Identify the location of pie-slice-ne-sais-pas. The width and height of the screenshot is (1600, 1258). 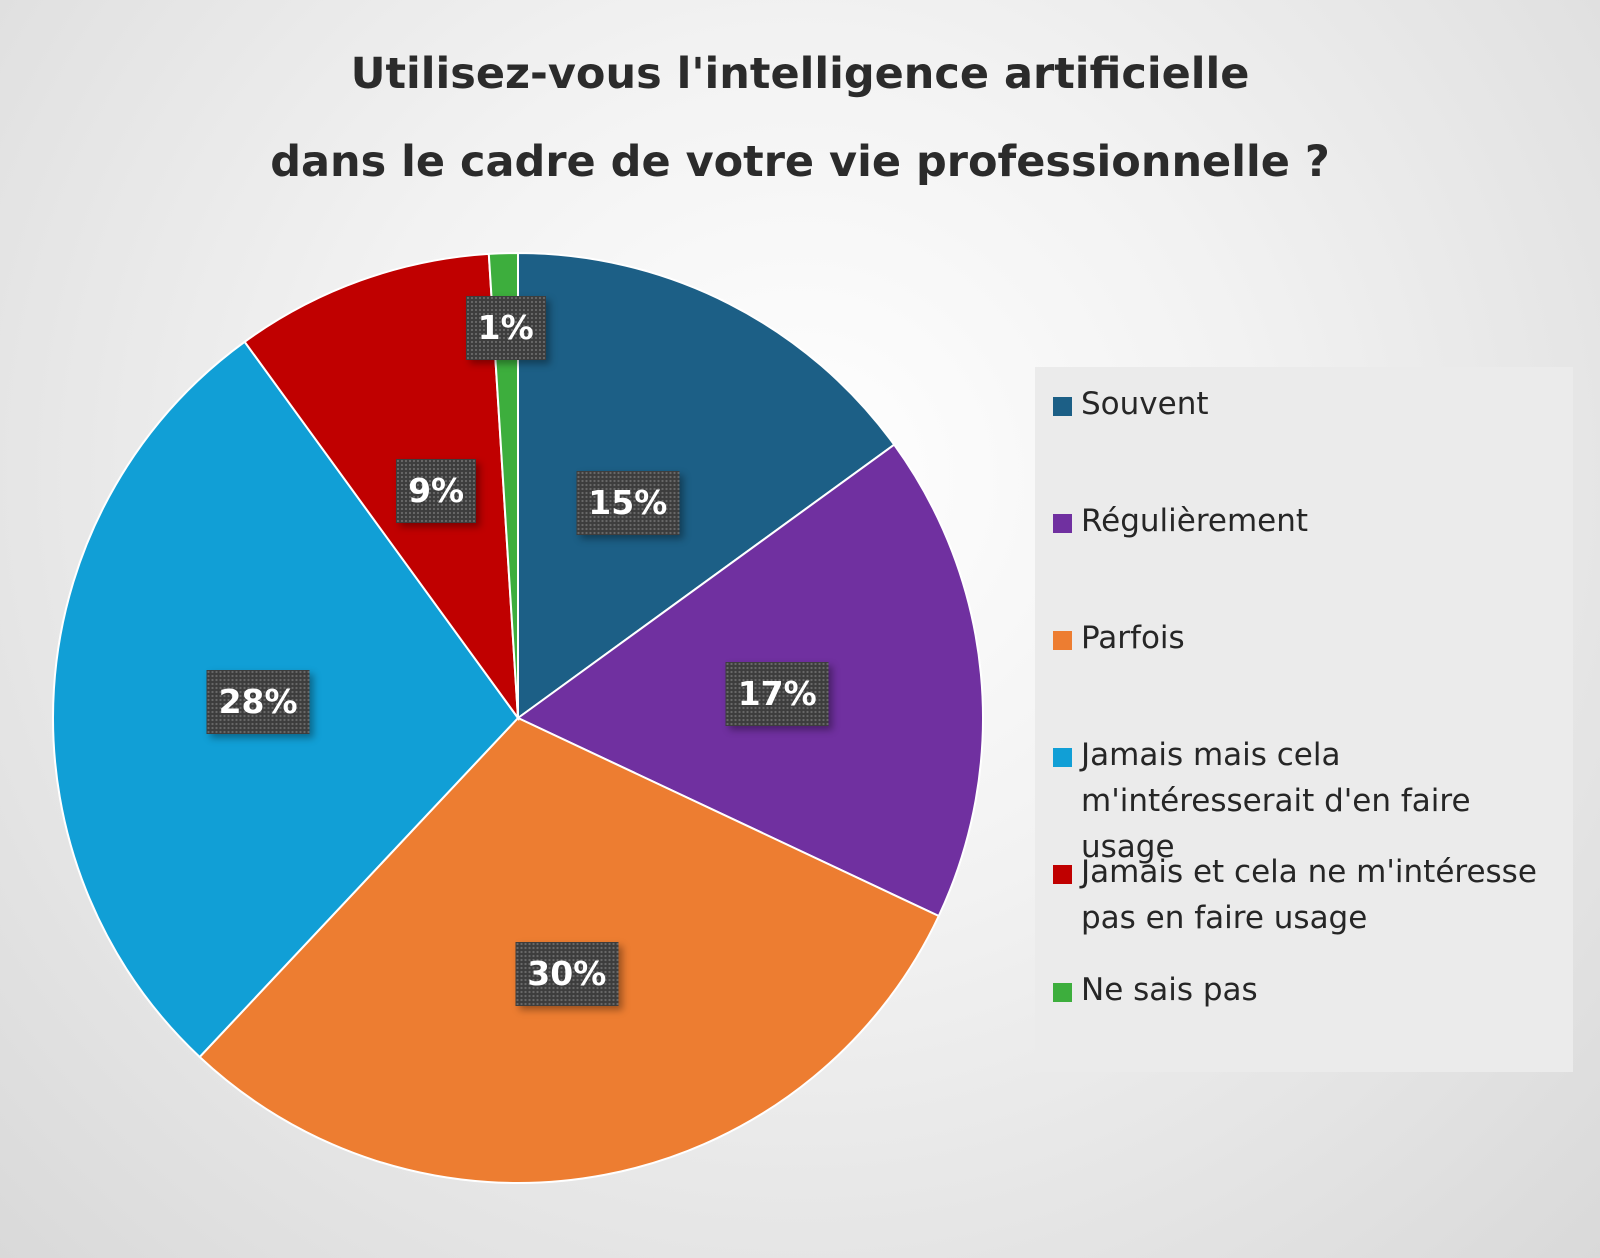
(503, 485).